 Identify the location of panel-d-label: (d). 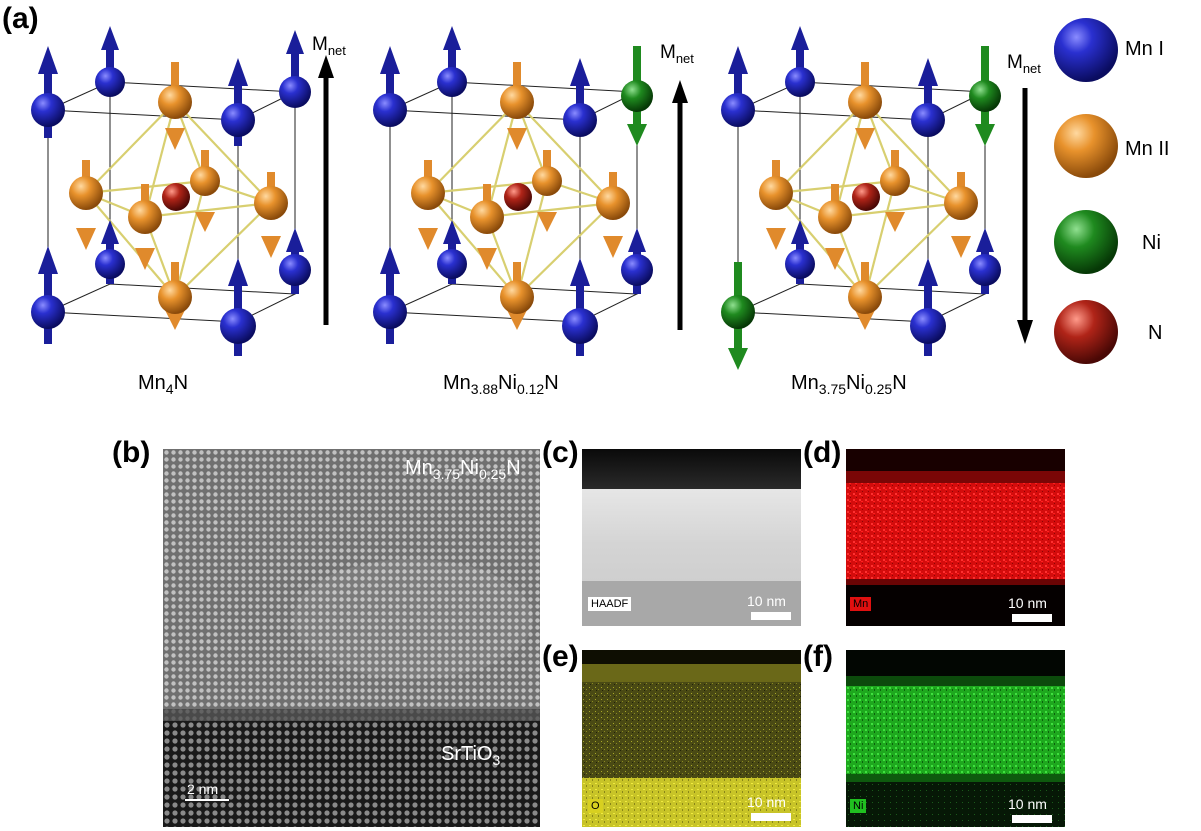
(822, 452).